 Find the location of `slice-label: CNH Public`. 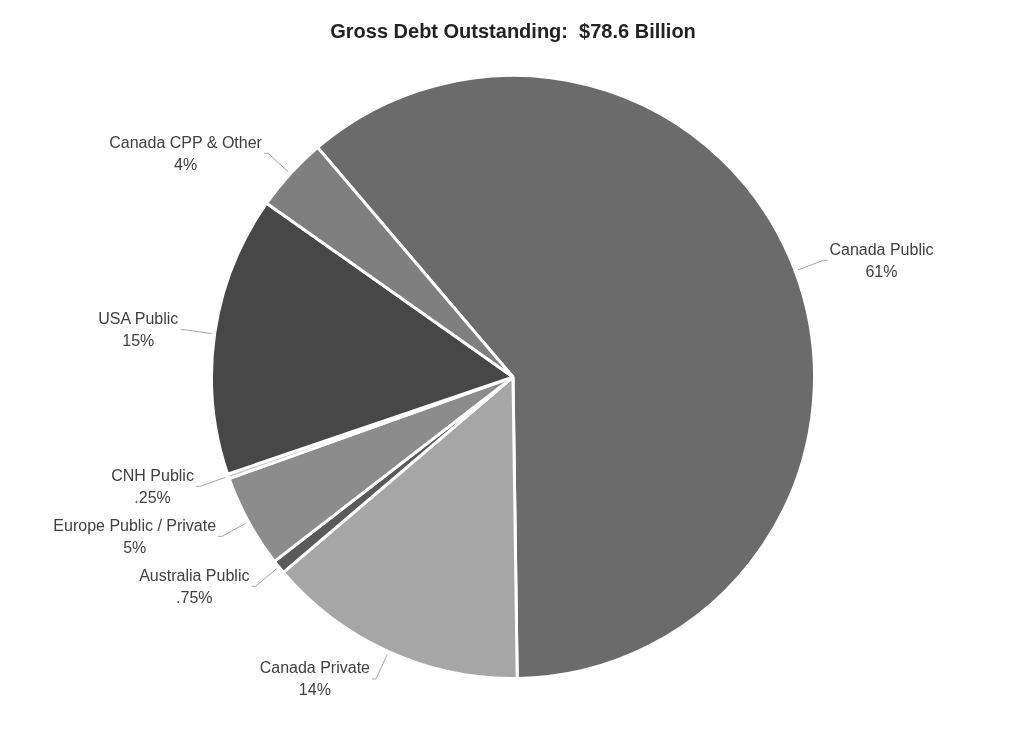

slice-label: CNH Public is located at coordinates (152, 475).